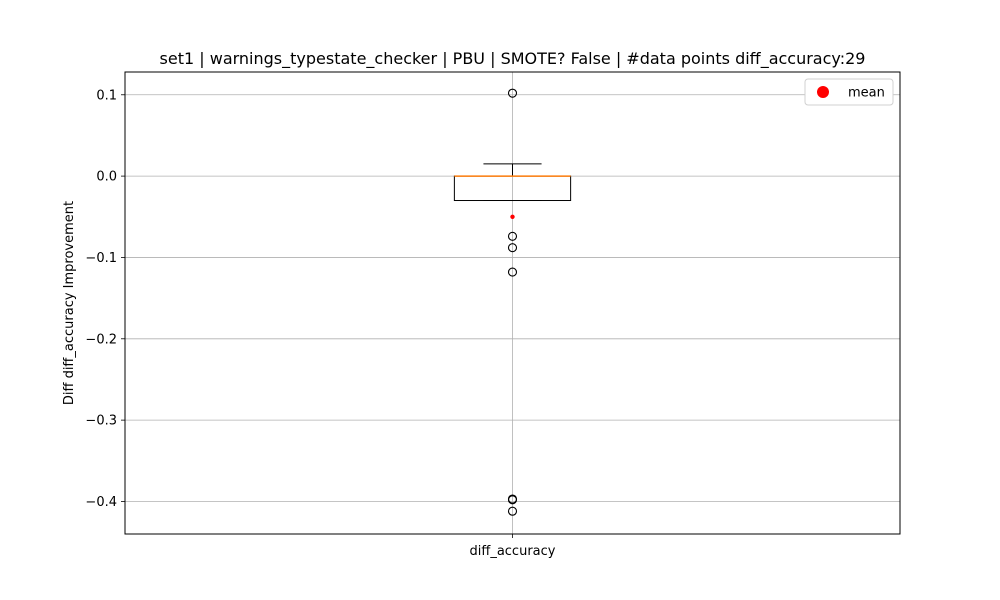  Describe the element at coordinates (106, 95) in the screenshot. I see `y-tick-label: 0.1` at that location.